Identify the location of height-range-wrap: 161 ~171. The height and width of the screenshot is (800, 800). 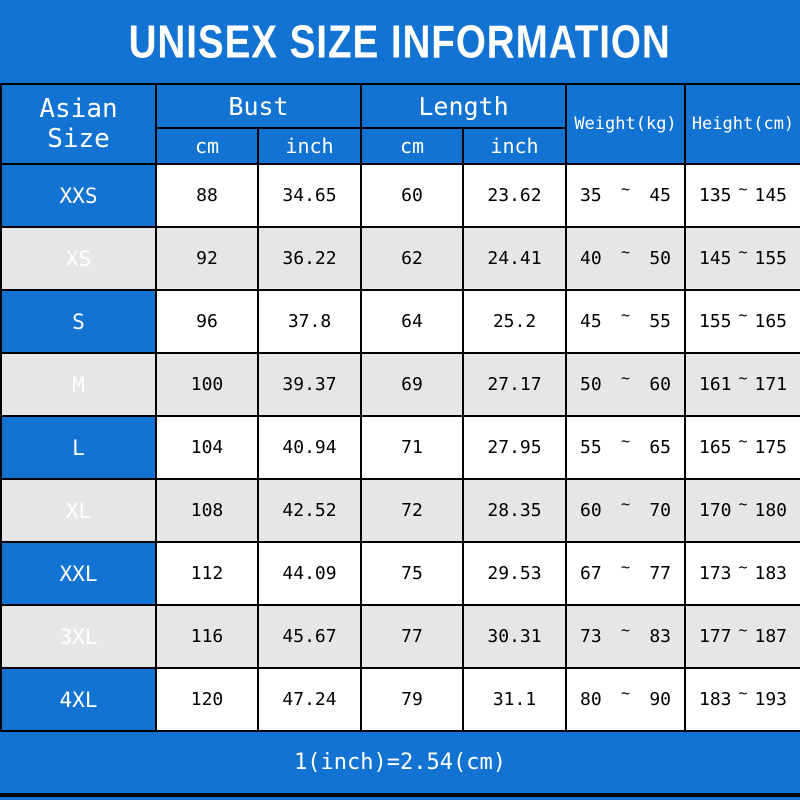
(743, 382).